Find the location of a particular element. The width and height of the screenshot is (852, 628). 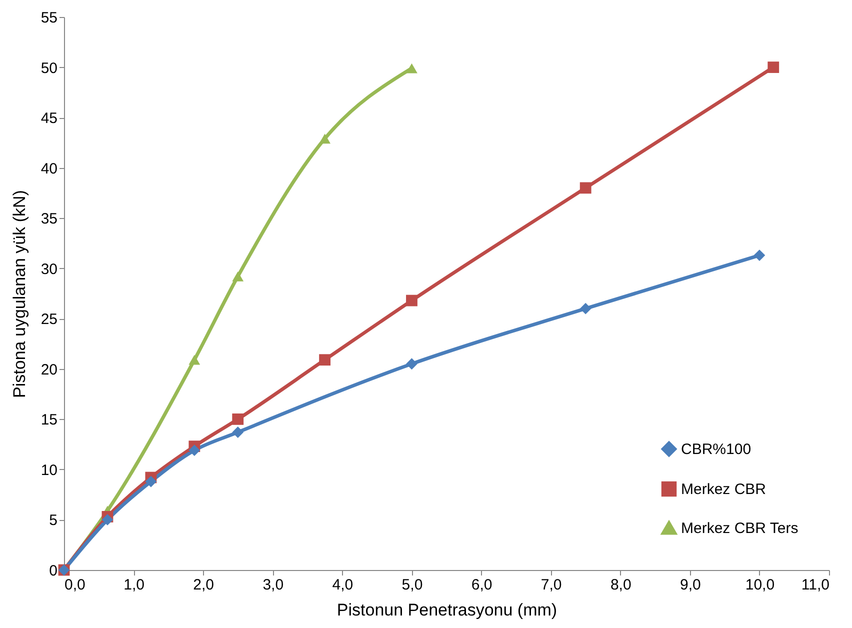

x-tick-label: 4,0 is located at coordinates (343, 585).